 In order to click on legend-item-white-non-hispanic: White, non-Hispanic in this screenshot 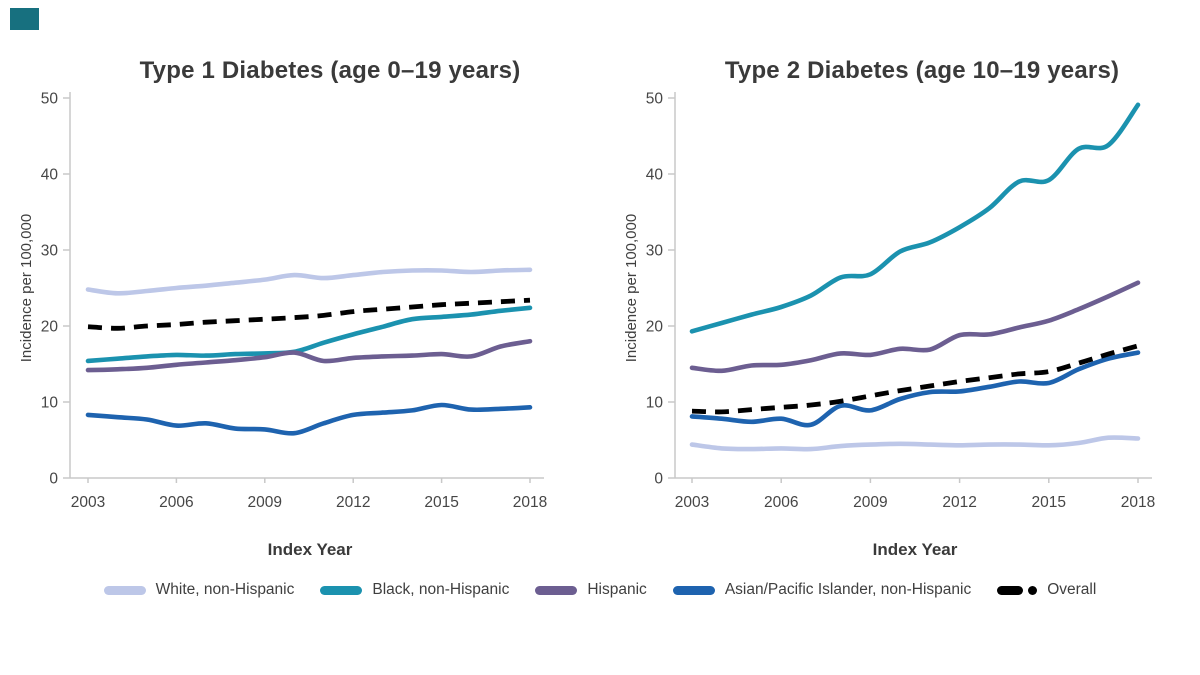, I will do `click(199, 590)`.